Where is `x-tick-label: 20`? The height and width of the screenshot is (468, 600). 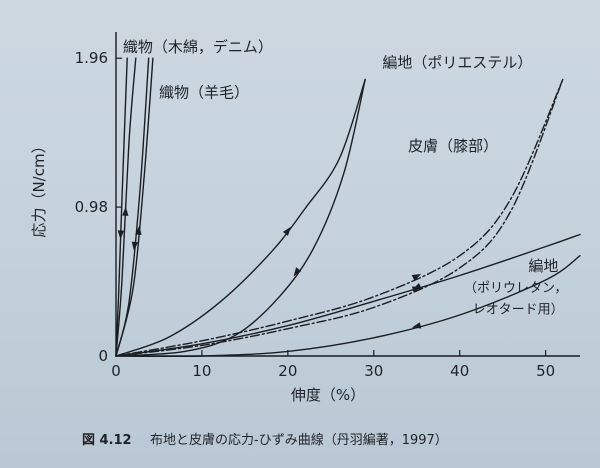
x-tick-label: 20 is located at coordinates (287, 371).